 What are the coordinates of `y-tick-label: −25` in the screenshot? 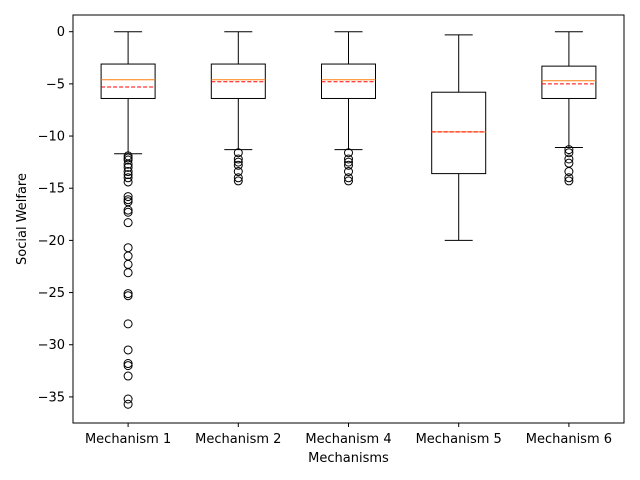 It's located at (51, 293).